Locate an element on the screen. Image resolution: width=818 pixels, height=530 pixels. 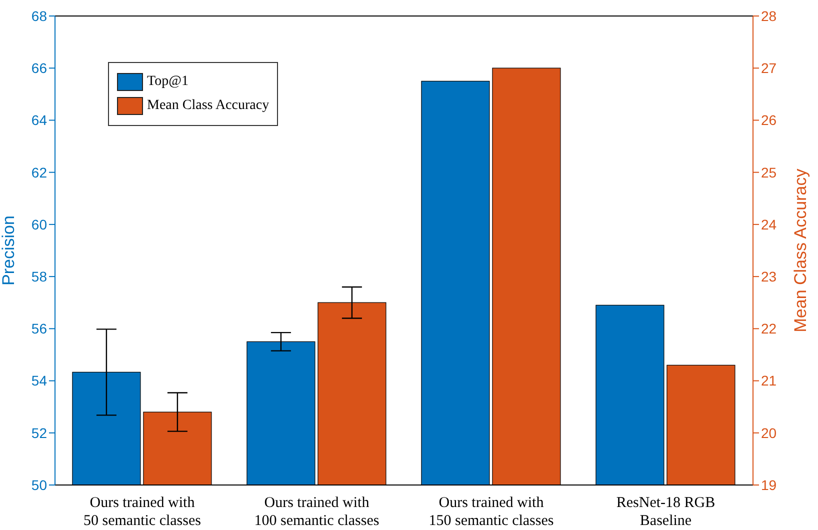
y-tick-label: 62 is located at coordinates (39, 172).